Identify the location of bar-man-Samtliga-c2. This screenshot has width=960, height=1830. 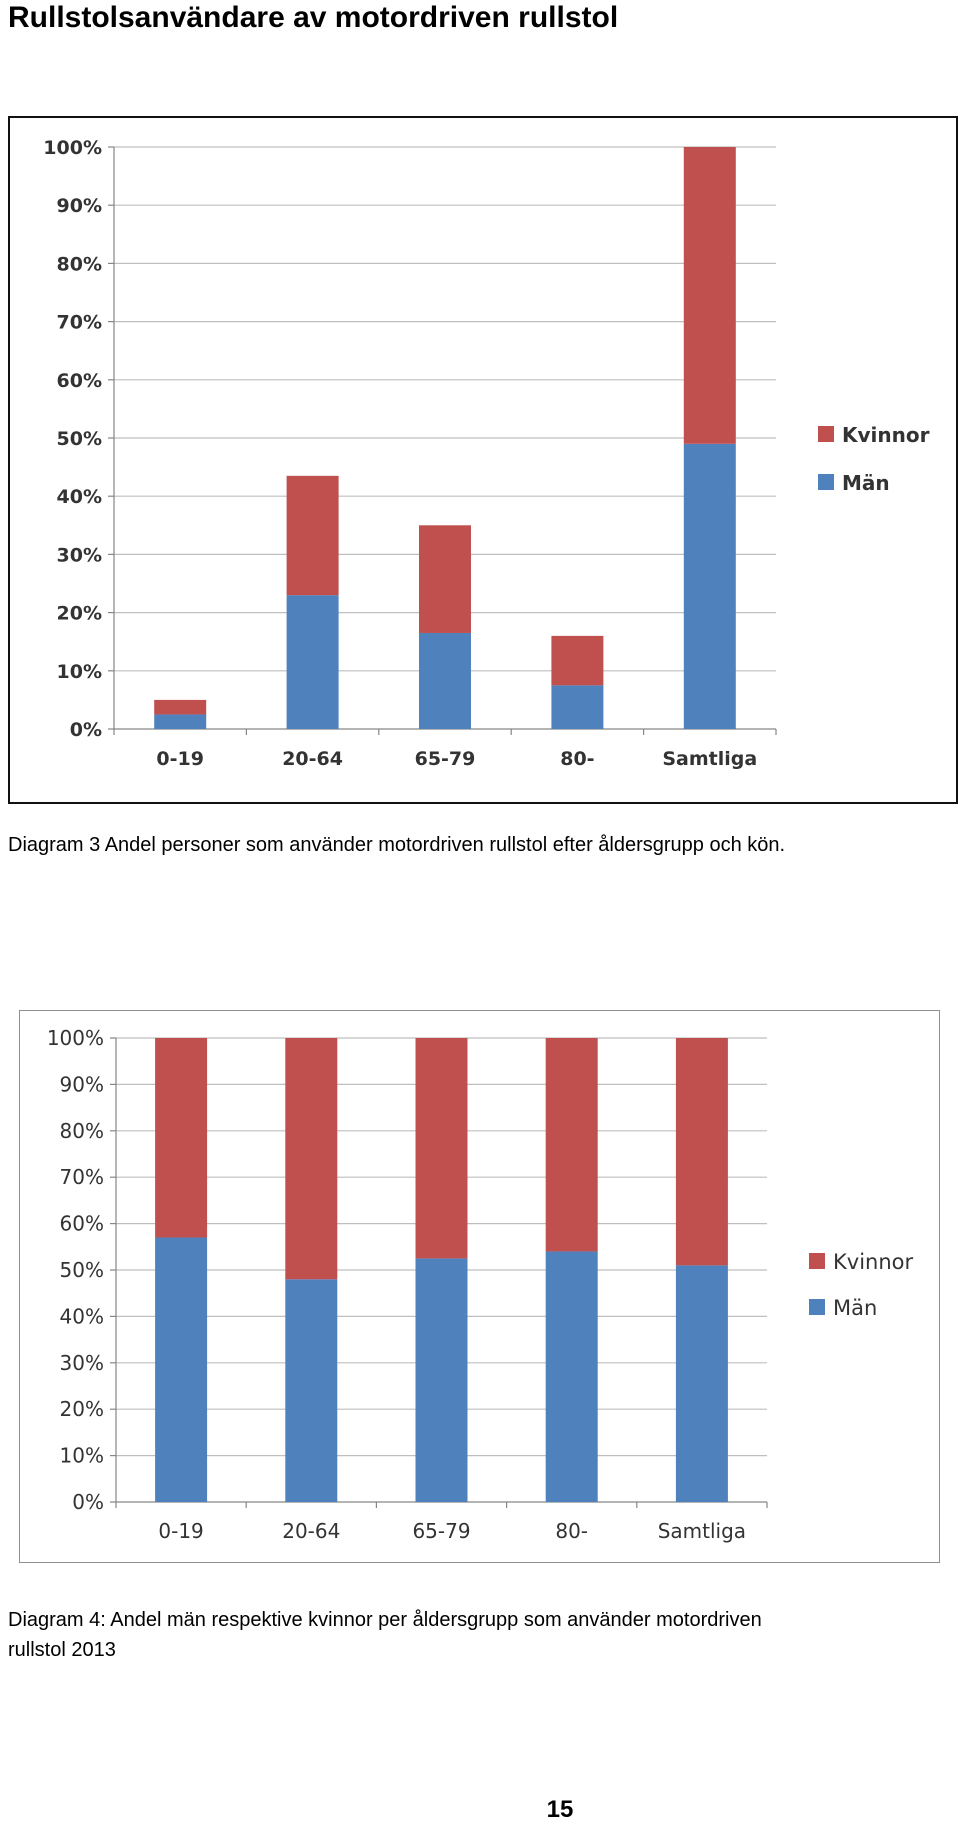
(701, 1383).